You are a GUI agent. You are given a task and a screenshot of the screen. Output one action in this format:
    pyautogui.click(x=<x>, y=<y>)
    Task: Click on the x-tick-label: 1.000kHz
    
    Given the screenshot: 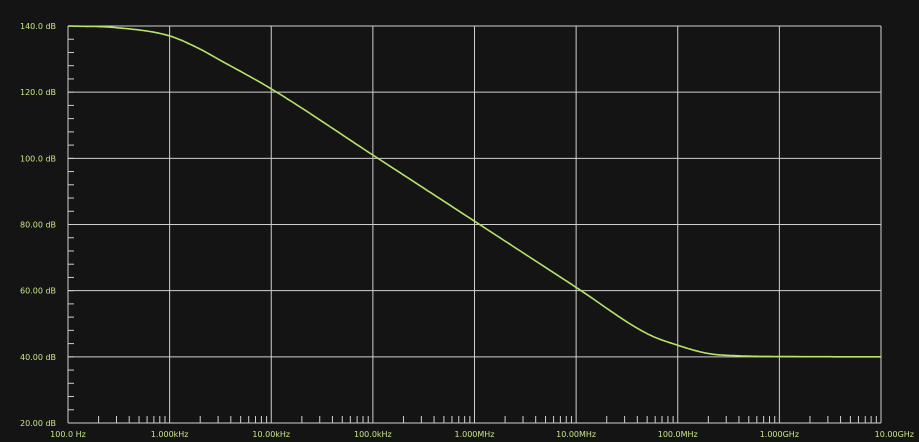 What is the action you would take?
    pyautogui.click(x=170, y=434)
    